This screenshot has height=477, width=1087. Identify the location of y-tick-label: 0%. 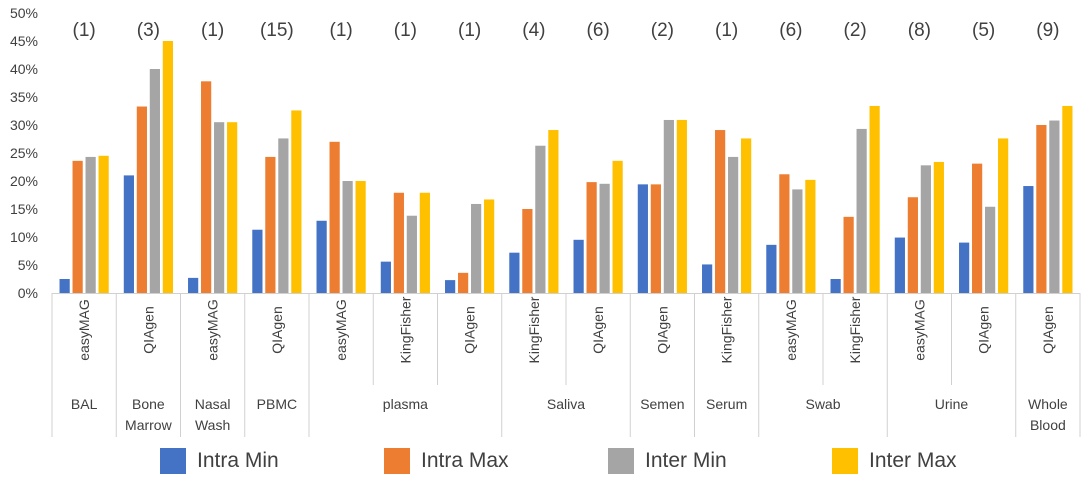
(28, 293).